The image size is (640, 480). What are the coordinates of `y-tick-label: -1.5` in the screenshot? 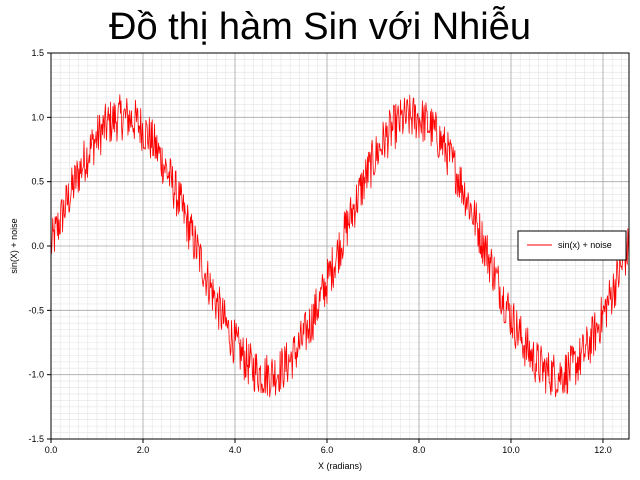 It's located at (36, 439).